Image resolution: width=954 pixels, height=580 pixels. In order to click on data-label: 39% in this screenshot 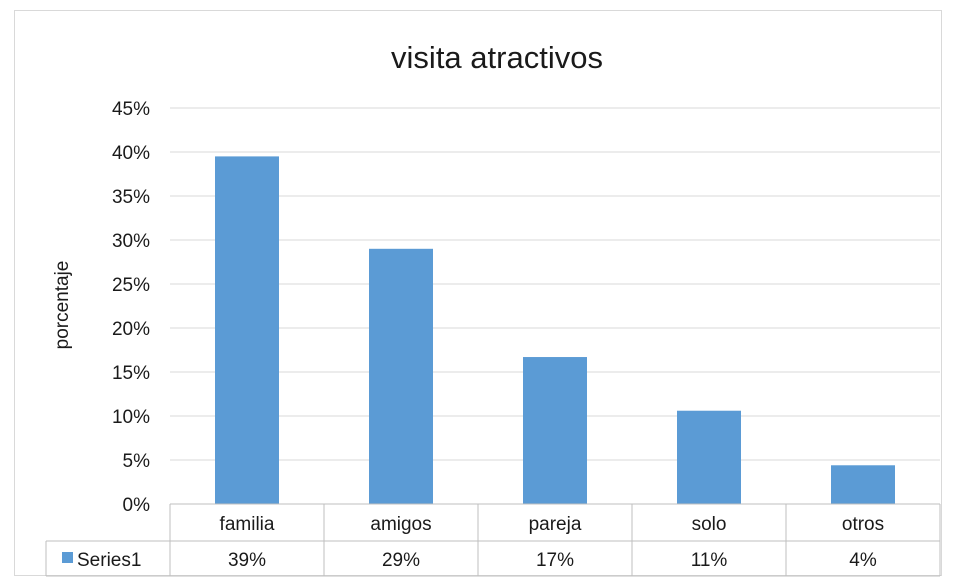, I will do `click(247, 560)`.